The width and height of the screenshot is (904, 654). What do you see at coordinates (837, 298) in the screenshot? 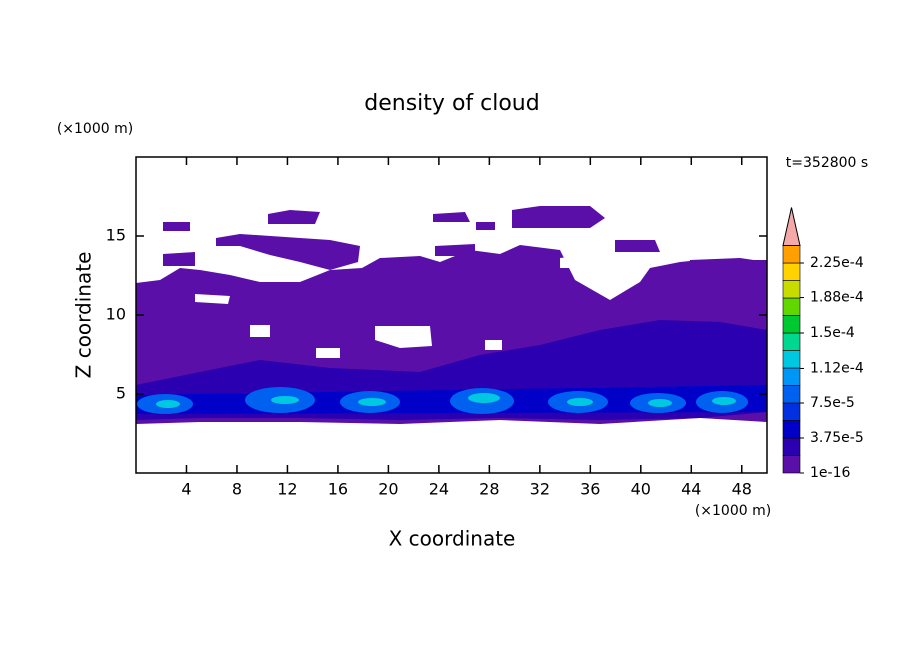
I see `colorbar-tick-label: 1.88e-4` at bounding box center [837, 298].